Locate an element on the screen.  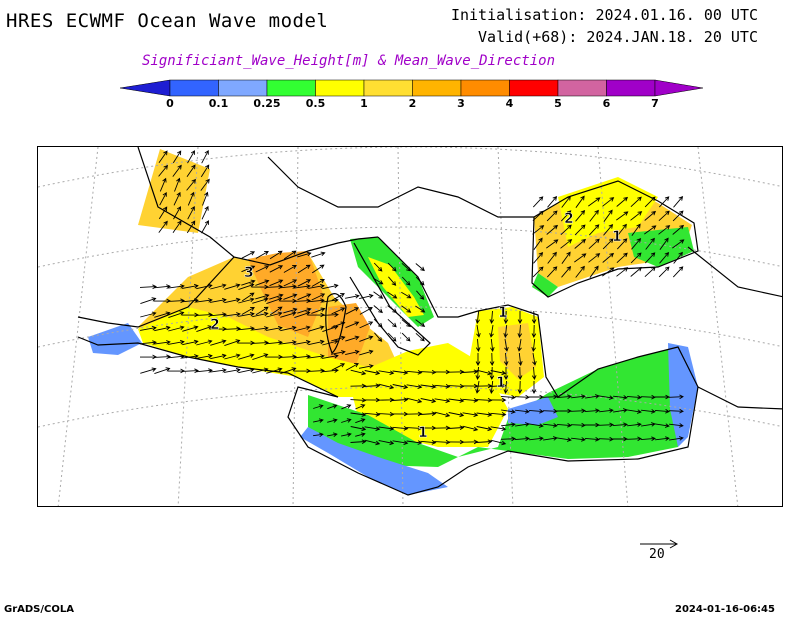
contour-label: 3 is located at coordinates (249, 273).